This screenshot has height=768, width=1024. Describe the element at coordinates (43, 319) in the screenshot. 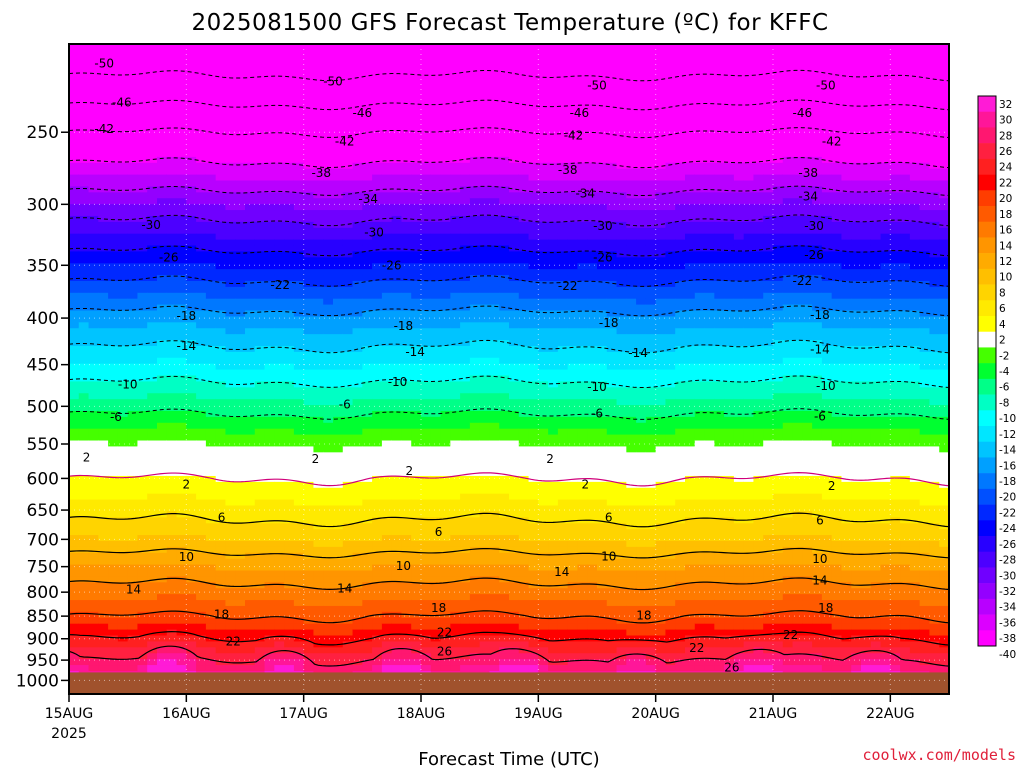

I see `y-tick-label: 400` at that location.